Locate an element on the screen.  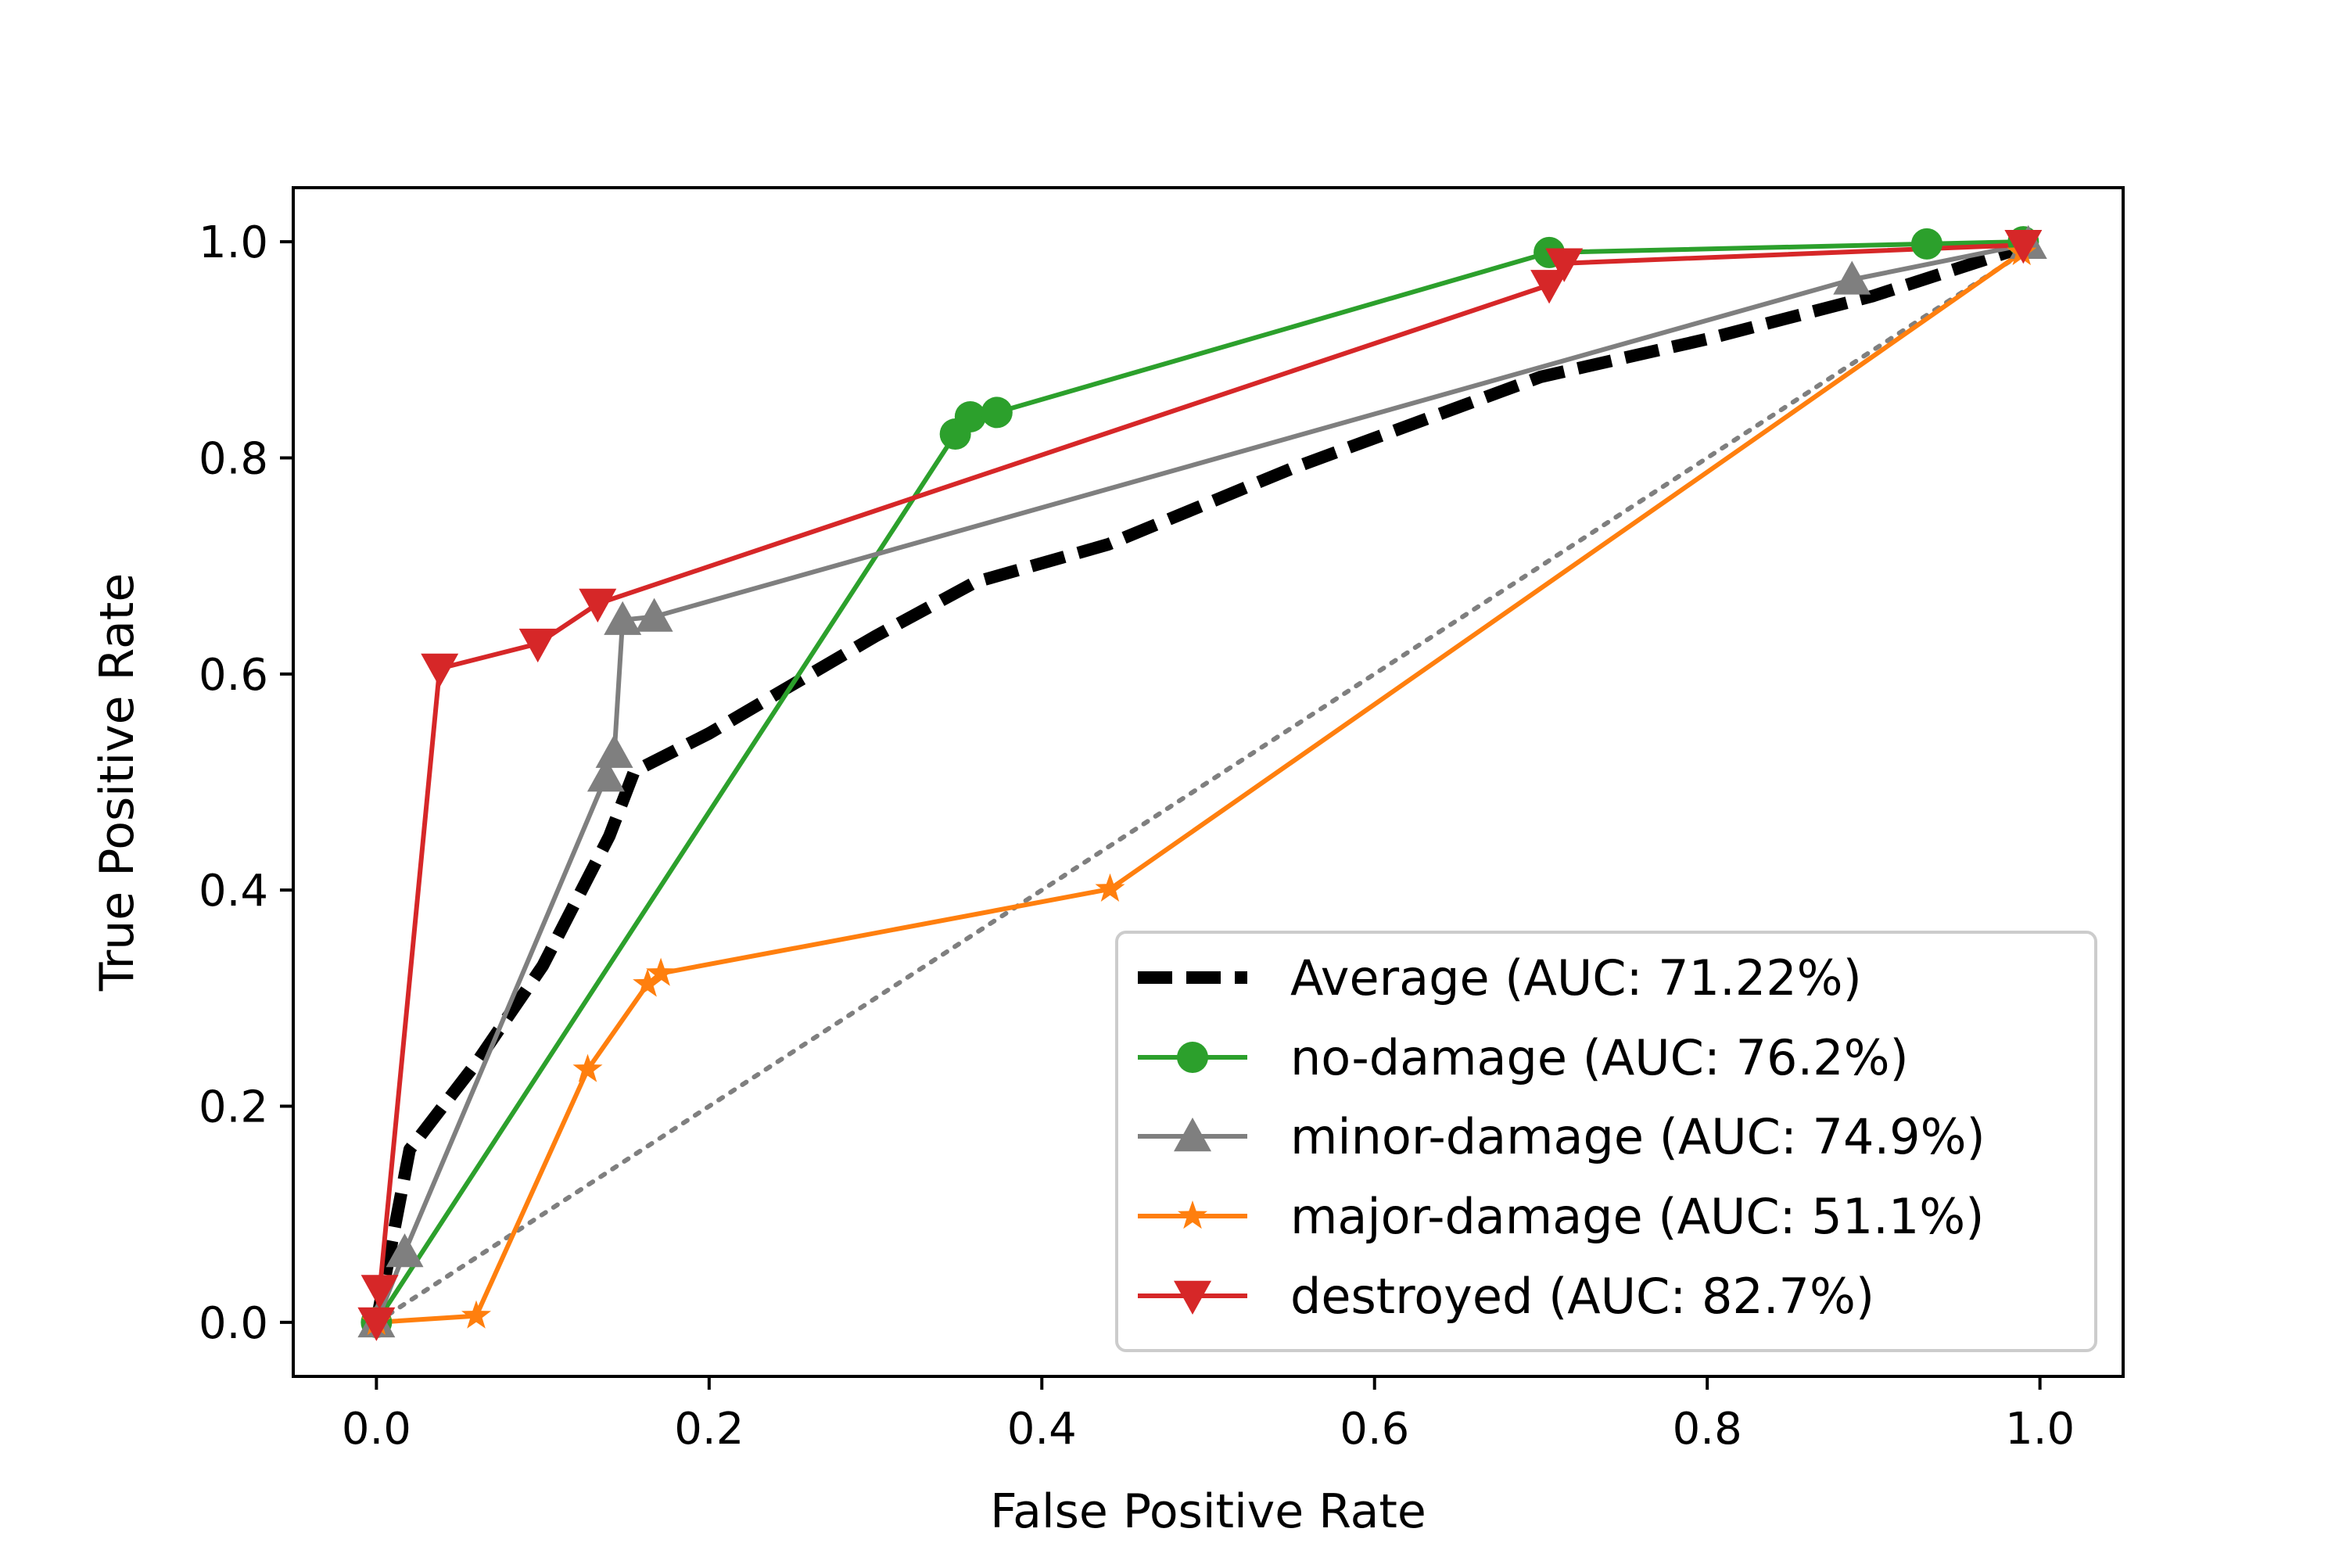
x-tick-label: 0.4 is located at coordinates (1042, 1429).